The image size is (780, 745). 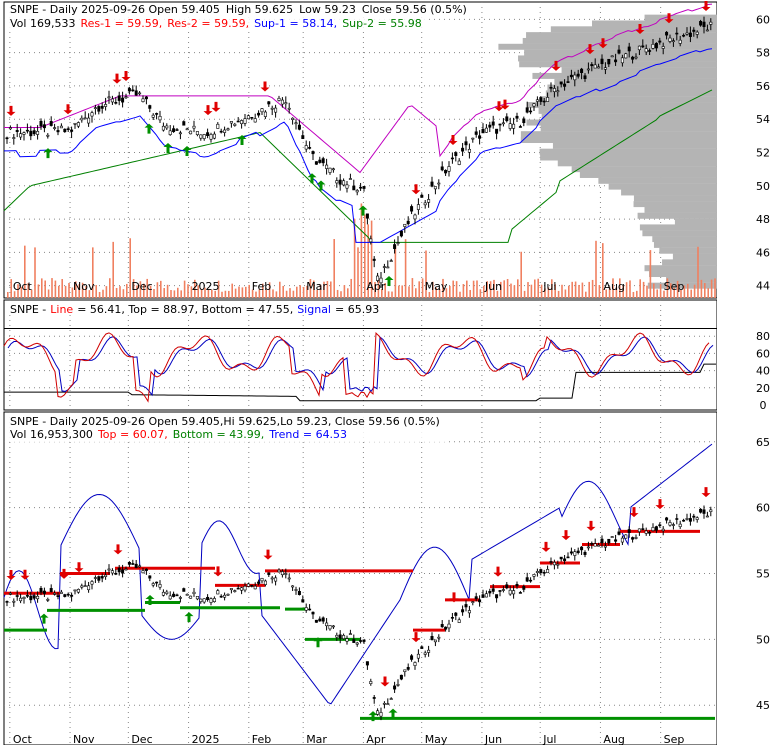 I want to click on panel-1-x-tick-label: Mar, so click(x=316, y=286).